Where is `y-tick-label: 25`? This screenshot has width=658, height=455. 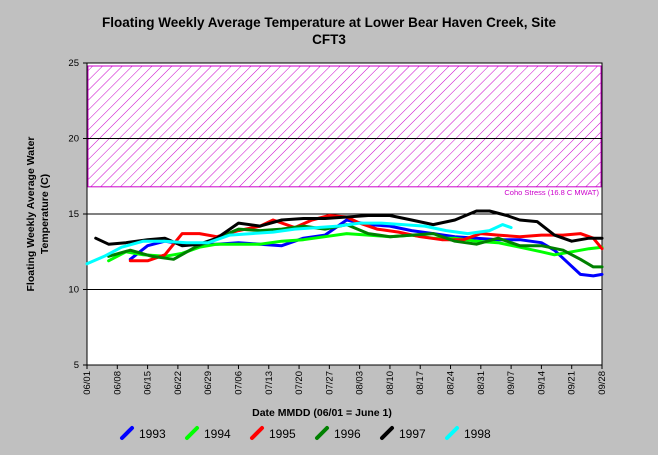
y-tick-label: 25 is located at coordinates (73, 63).